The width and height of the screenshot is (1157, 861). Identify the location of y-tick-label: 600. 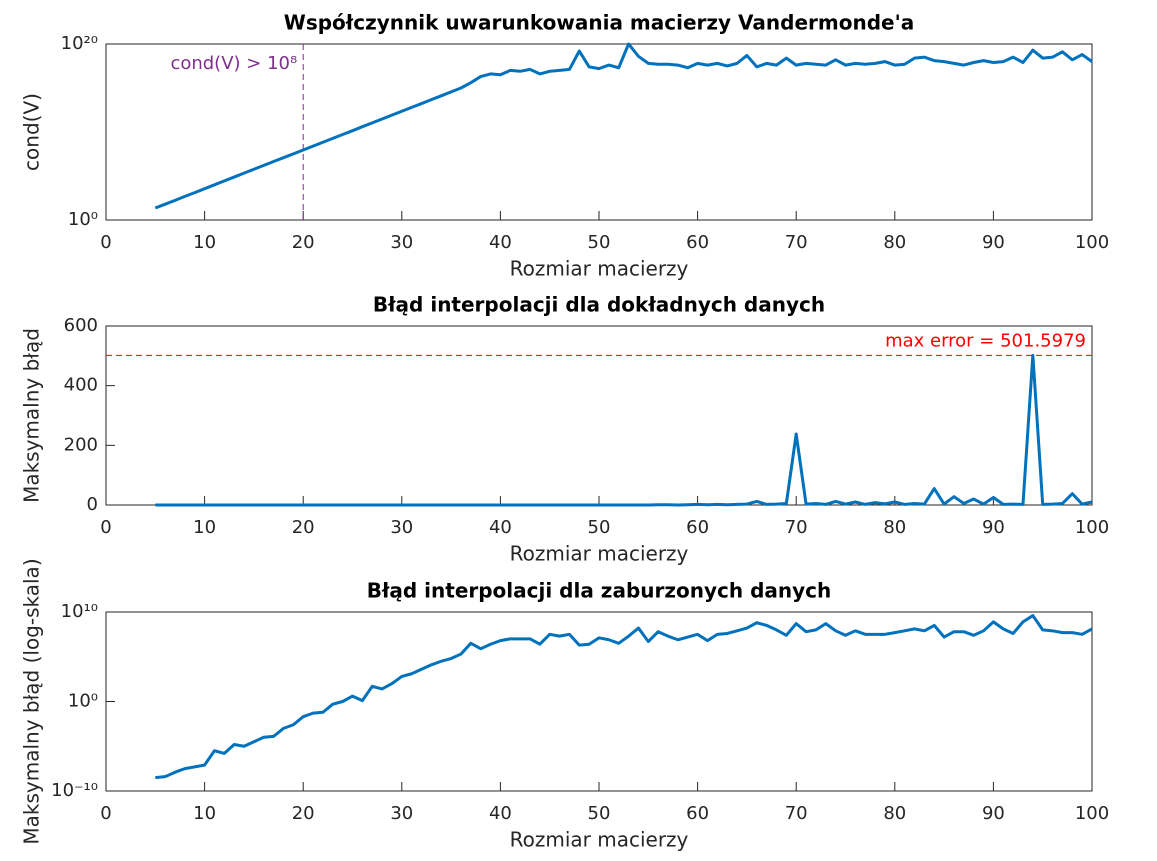
(81, 325).